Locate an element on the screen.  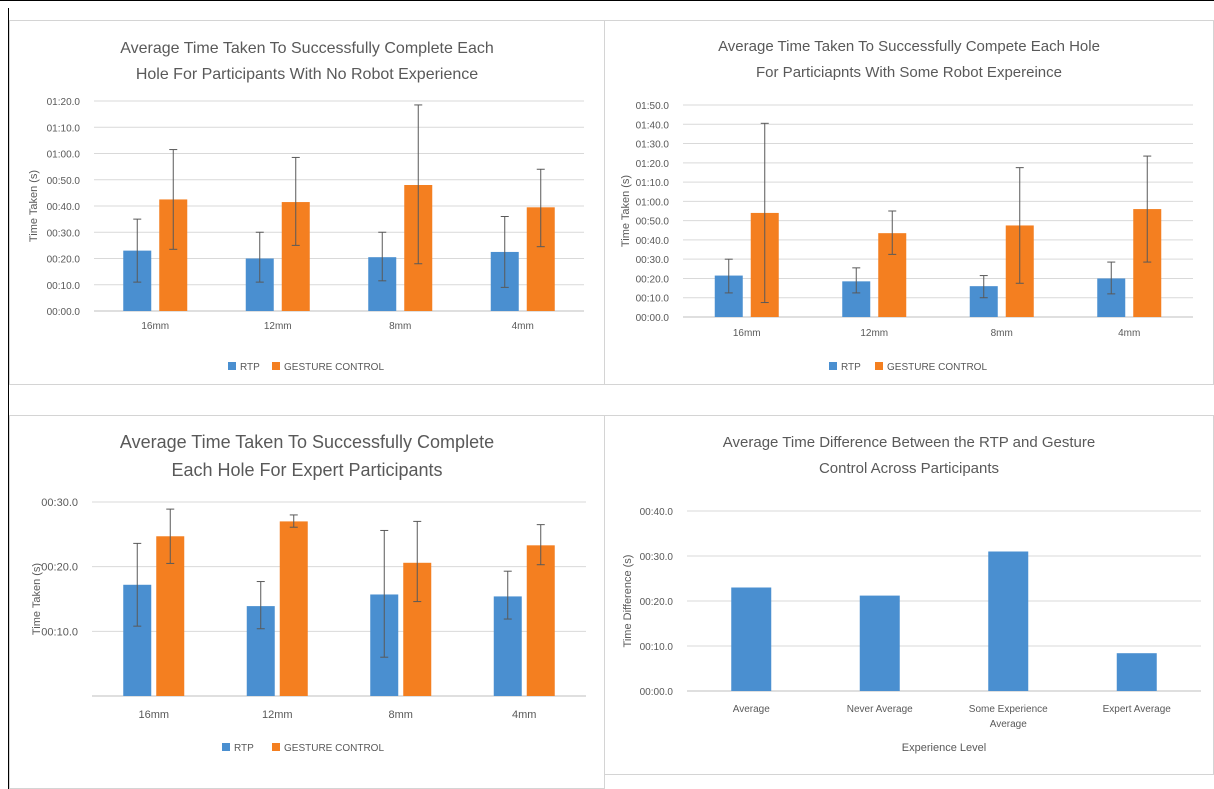
x-tick-label: Expert Average is located at coordinates (1137, 709).